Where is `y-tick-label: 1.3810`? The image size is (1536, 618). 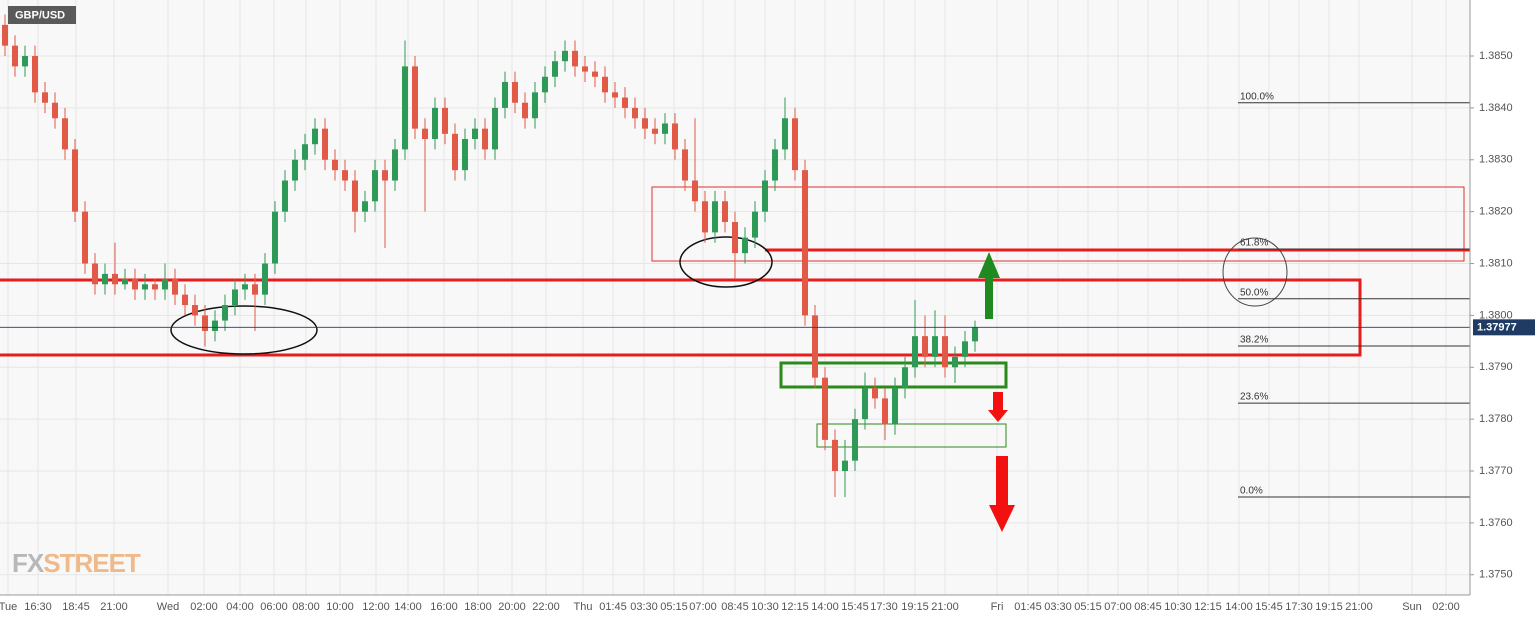 y-tick-label: 1.3810 is located at coordinates (1496, 263).